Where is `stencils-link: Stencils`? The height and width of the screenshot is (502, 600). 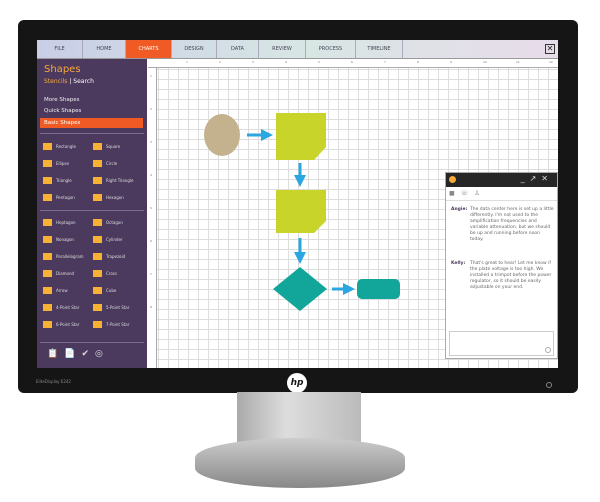 stencils-link: Stencils is located at coordinates (56, 81).